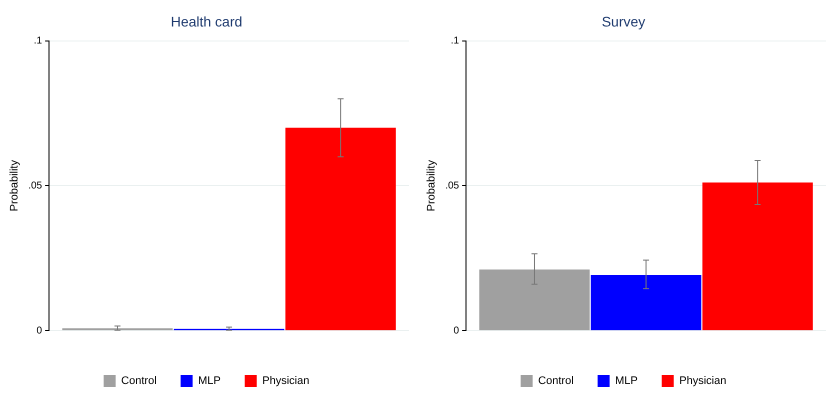 This screenshot has height=401, width=835. What do you see at coordinates (624, 21) in the screenshot?
I see `chart-title: Survey` at bounding box center [624, 21].